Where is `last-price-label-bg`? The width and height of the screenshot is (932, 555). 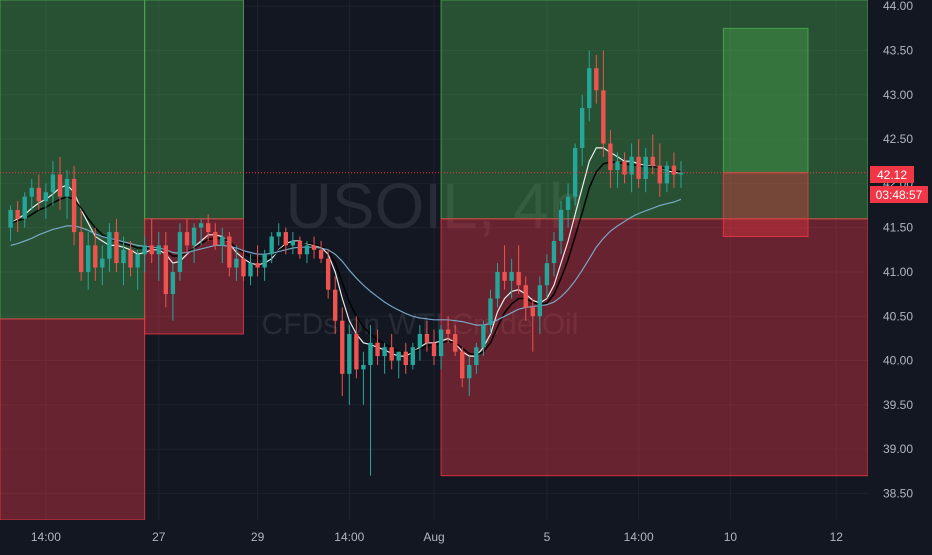 last-price-label-bg is located at coordinates (892, 174).